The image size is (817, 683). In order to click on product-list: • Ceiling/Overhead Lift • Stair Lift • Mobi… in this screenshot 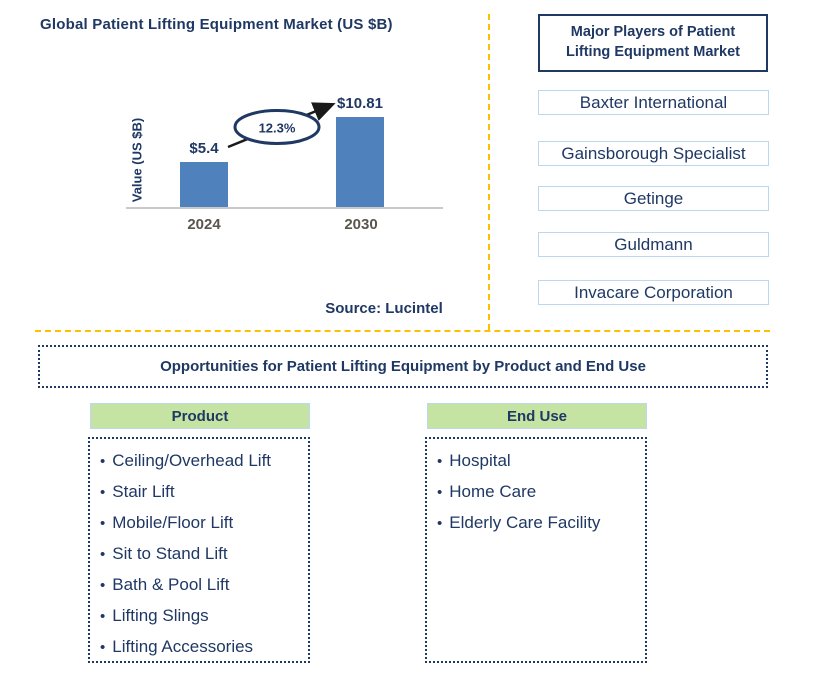, I will do `click(199, 554)`.